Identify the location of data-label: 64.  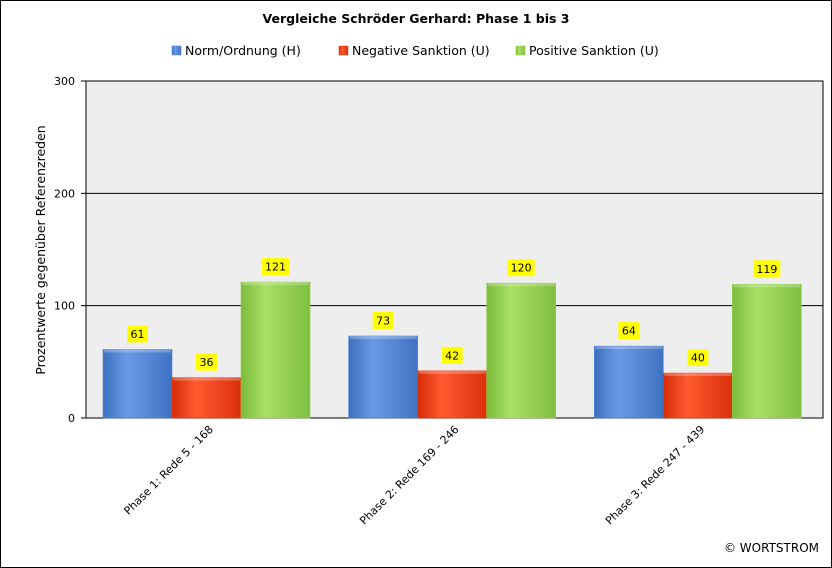
(629, 331).